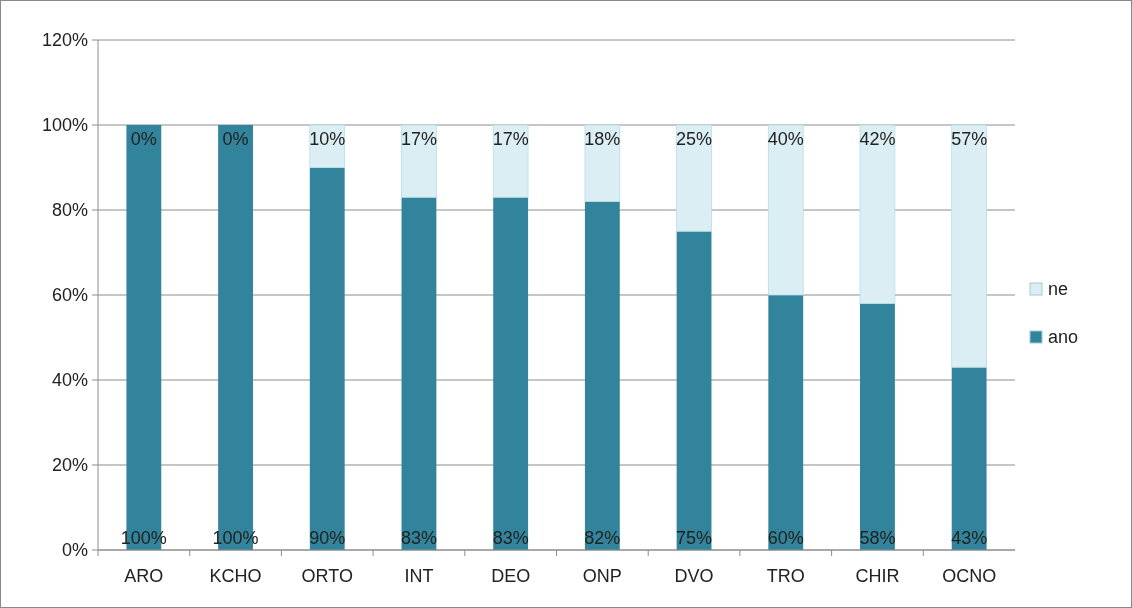 The width and height of the screenshot is (1132, 608). I want to click on x-tick-label: DVO, so click(694, 576).